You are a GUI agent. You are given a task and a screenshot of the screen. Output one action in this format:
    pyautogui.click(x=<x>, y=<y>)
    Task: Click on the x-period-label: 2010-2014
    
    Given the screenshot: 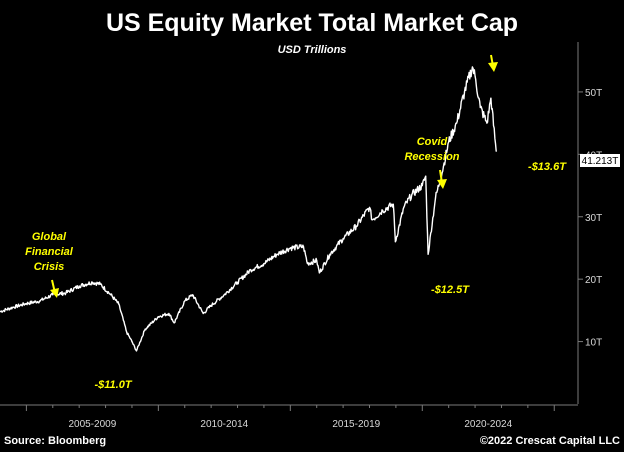 What is the action you would take?
    pyautogui.click(x=224, y=424)
    